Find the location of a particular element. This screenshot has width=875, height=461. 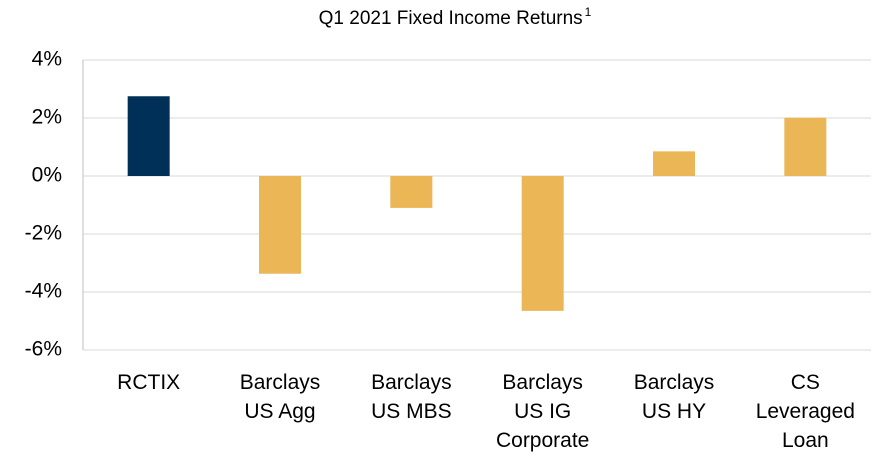

x-tick-line: Leveraged is located at coordinates (805, 411).